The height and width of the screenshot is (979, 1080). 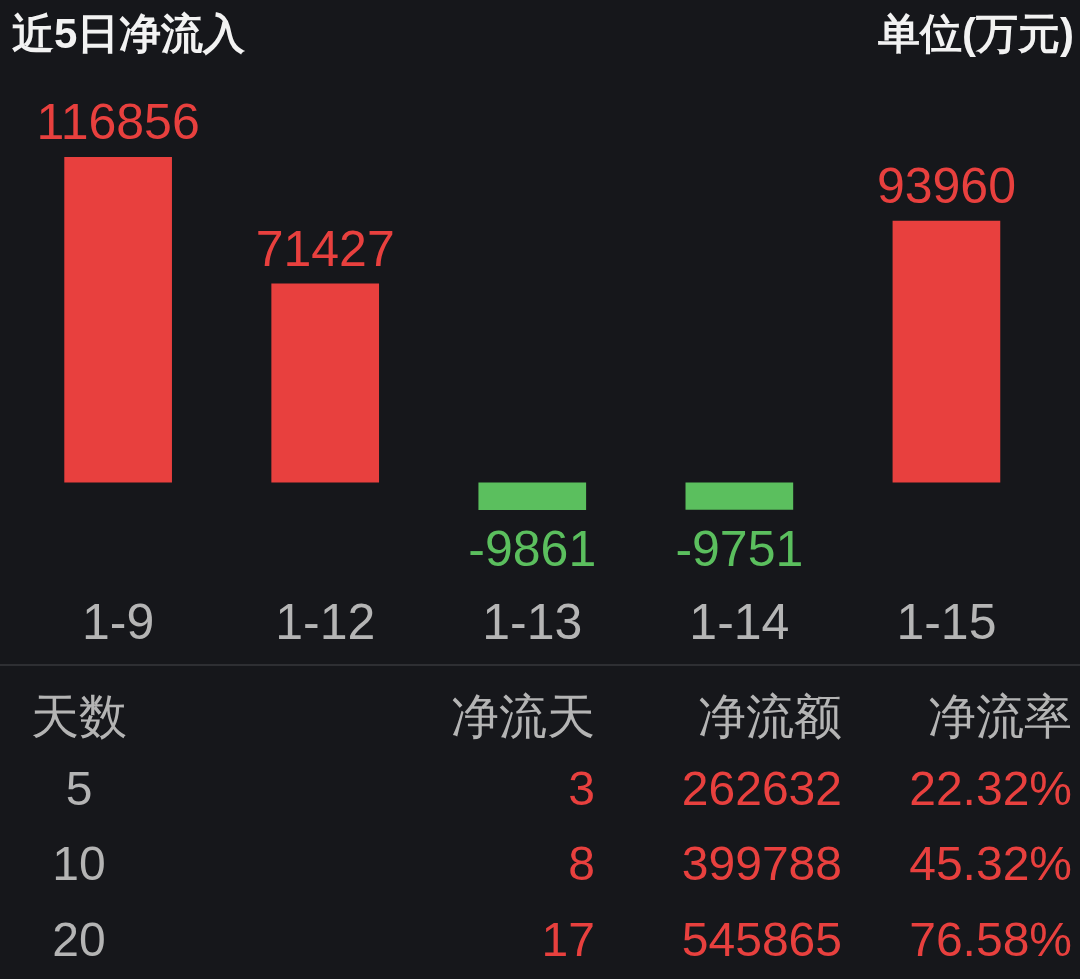 What do you see at coordinates (129, 34) in the screenshot?
I see `chart-title: 近5日净流入` at bounding box center [129, 34].